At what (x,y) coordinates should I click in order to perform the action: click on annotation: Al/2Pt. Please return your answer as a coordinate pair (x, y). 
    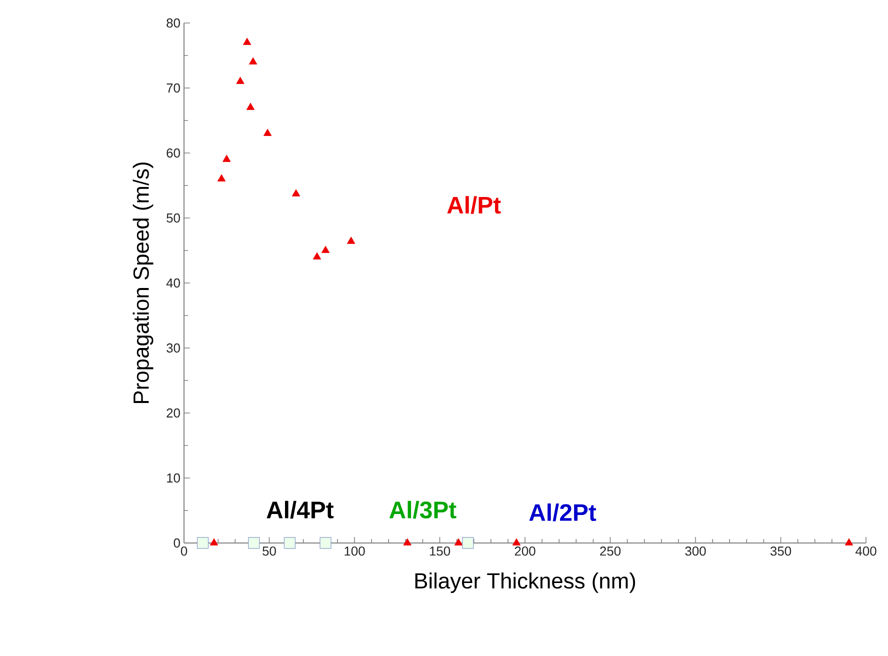
    Looking at the image, I should click on (562, 512).